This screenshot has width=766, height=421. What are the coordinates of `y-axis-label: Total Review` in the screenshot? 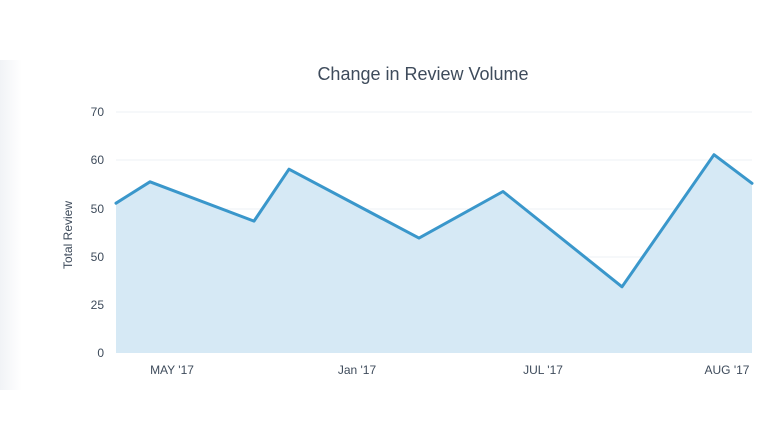 It's located at (68, 235).